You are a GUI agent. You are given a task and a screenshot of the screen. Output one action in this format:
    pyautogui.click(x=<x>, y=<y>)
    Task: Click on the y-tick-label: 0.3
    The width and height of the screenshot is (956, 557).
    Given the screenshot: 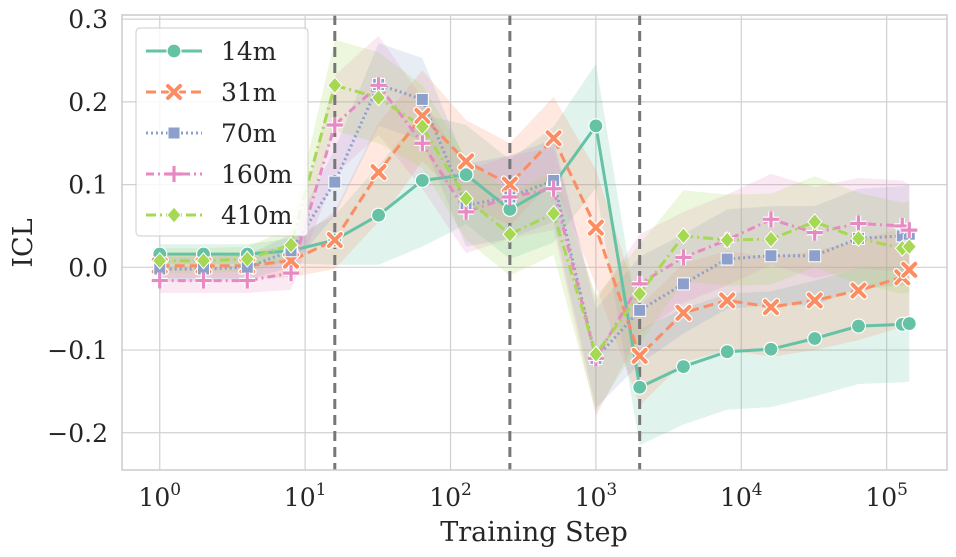 What is the action you would take?
    pyautogui.click(x=88, y=19)
    